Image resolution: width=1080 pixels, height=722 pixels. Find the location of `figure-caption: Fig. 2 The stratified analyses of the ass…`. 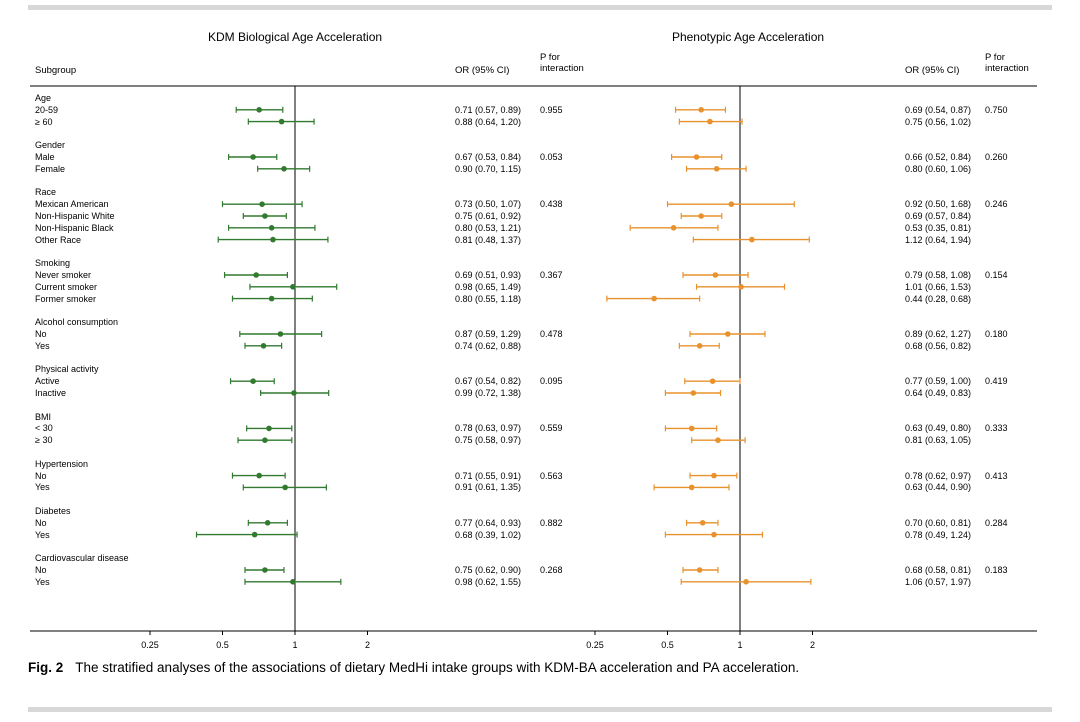

figure-caption: Fig. 2 The stratified analyses of the ass… is located at coordinates (413, 667).